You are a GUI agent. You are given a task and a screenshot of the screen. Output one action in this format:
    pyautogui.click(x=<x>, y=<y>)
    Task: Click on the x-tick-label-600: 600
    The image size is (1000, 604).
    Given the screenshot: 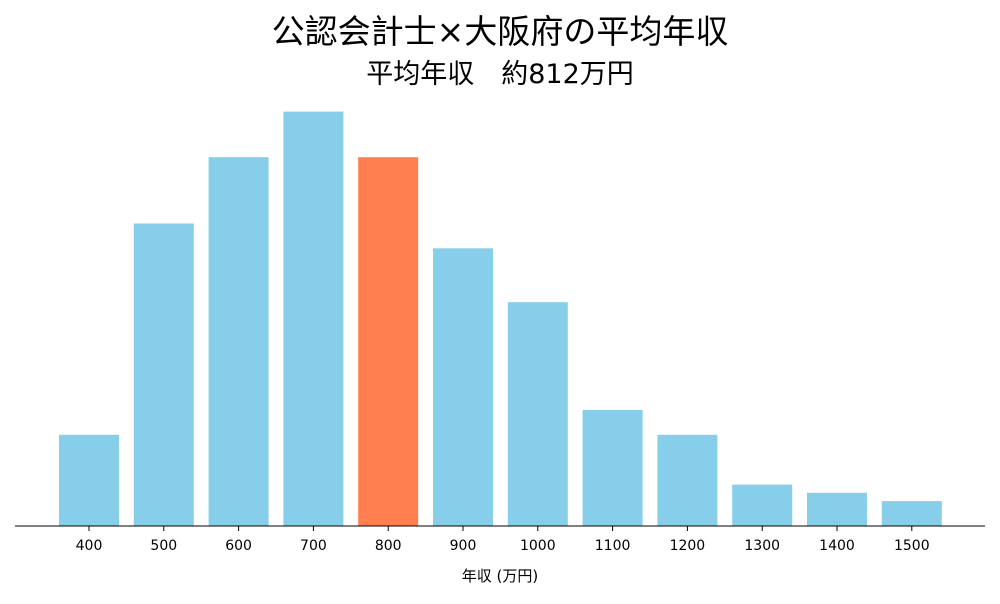 What is the action you would take?
    pyautogui.click(x=238, y=546)
    